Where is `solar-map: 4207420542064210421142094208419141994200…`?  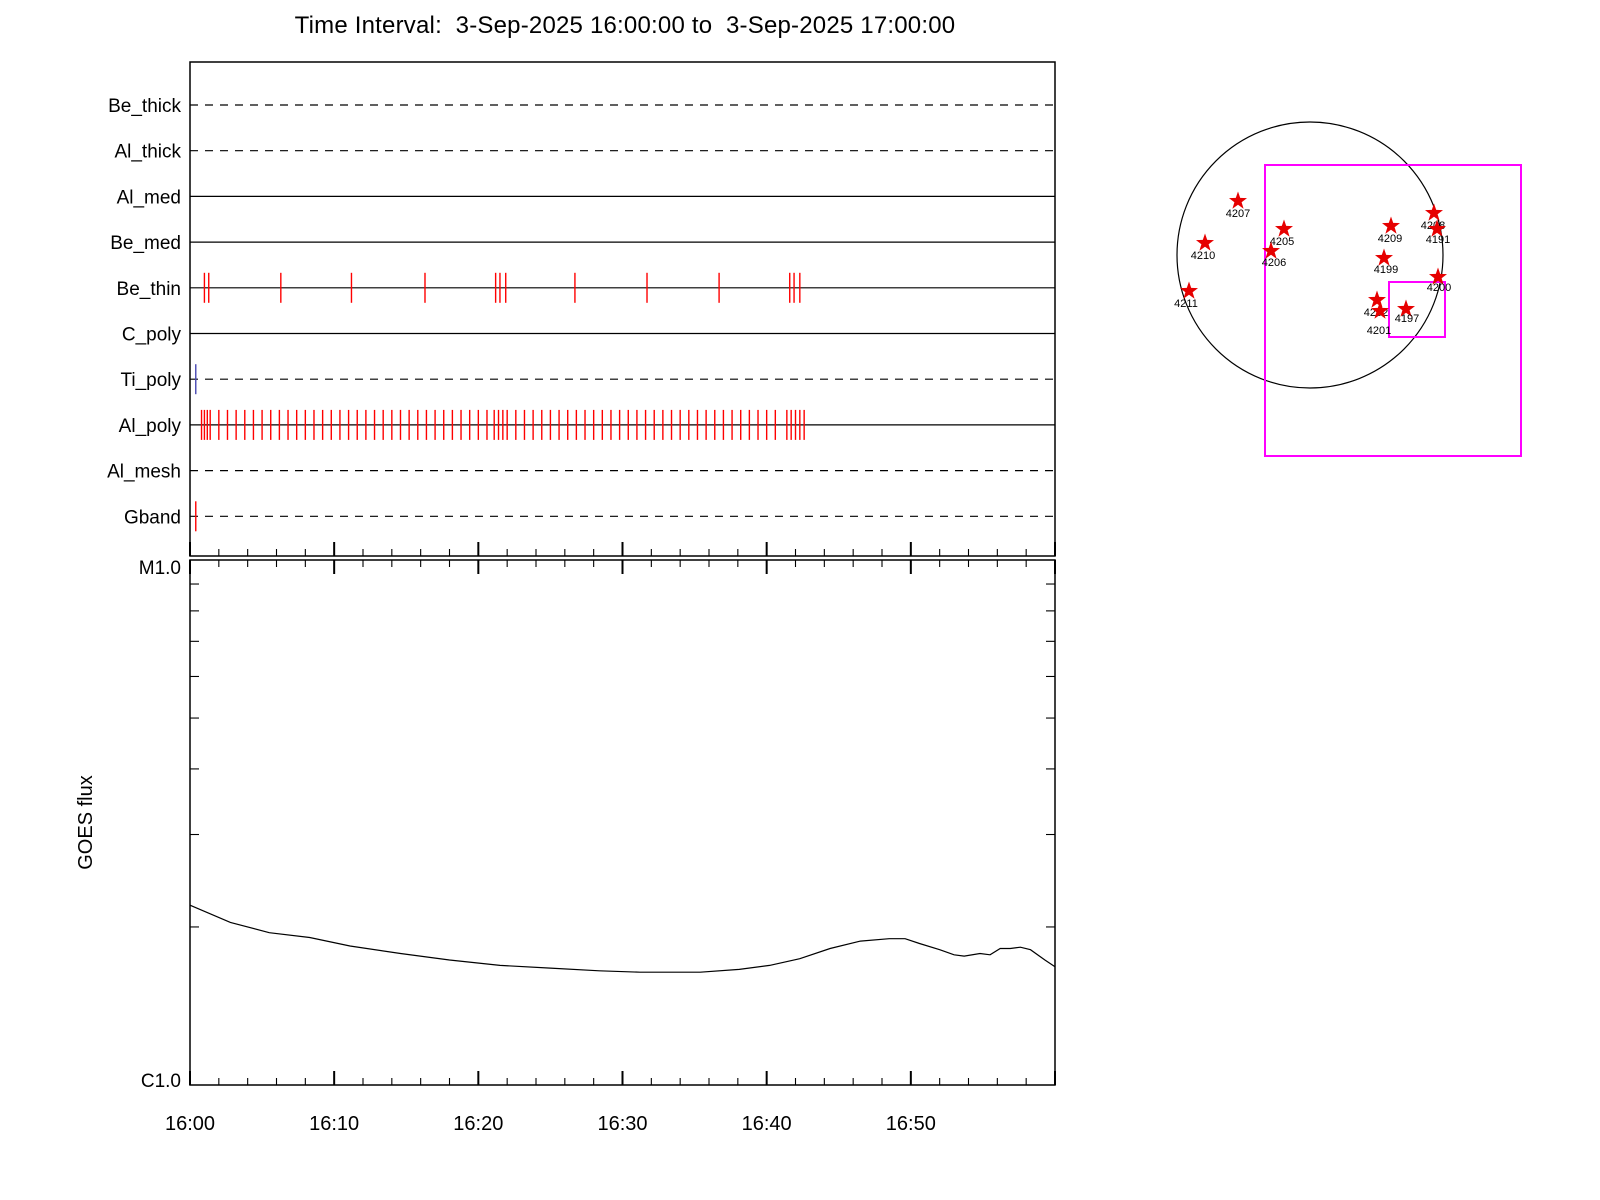 solar-map: 4207420542064210421142094208419141994200… is located at coordinates (1348, 289).